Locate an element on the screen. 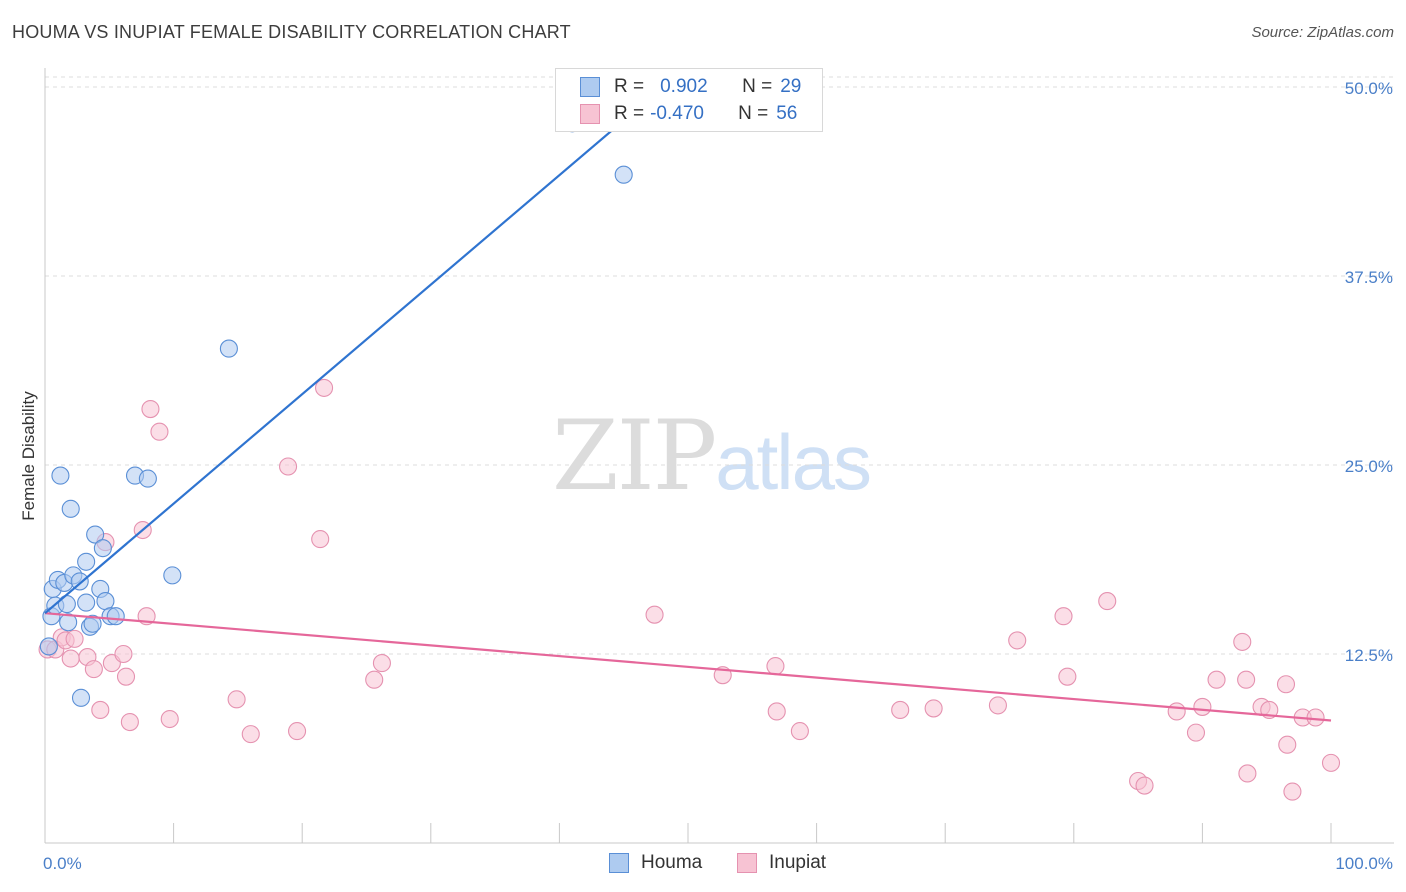 The height and width of the screenshot is (892, 1406). legend-item-houma: Houma is located at coordinates (655, 863).